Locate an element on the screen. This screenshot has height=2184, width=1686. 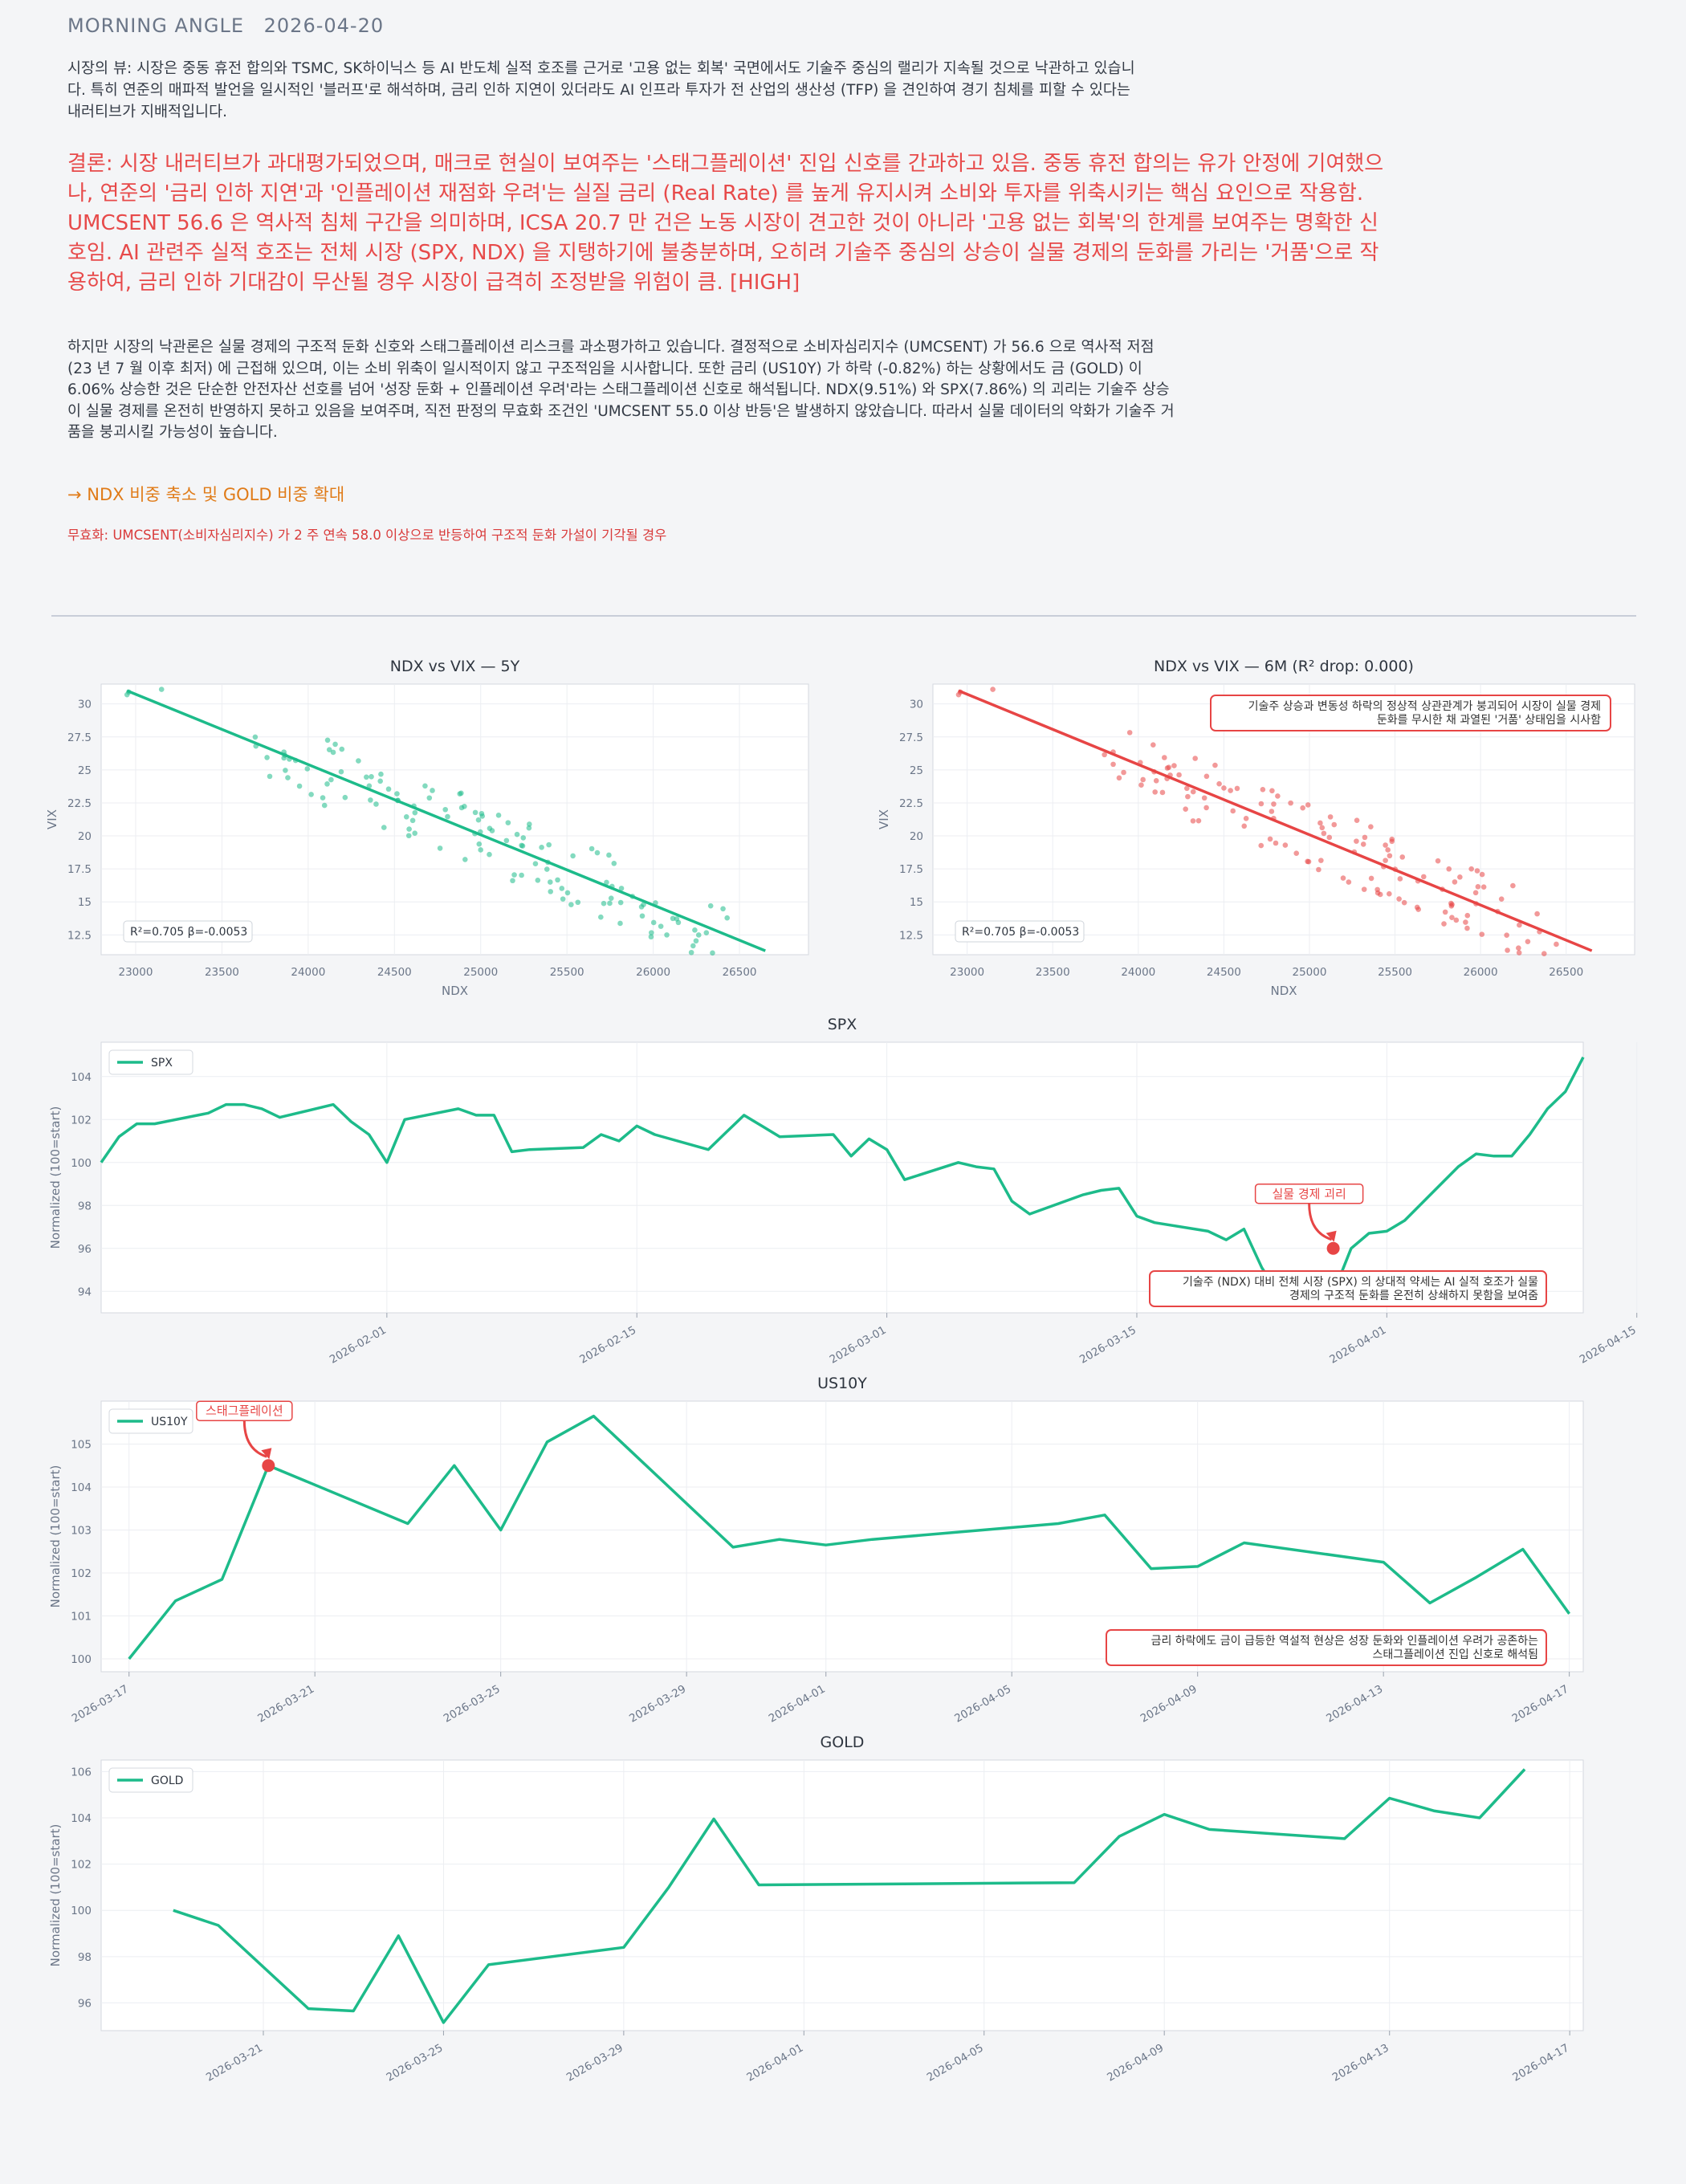
us10y-x-tick-label: 2026-03-17 is located at coordinates (100, 1704).